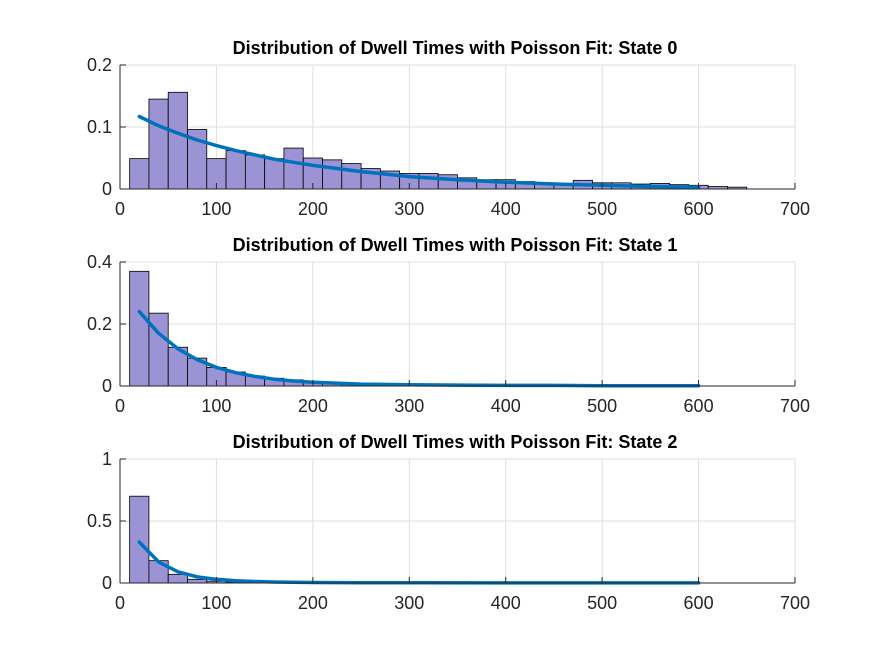 Image resolution: width=875 pixels, height=656 pixels. I want to click on y-tick-label: 0.5, so click(99, 521).